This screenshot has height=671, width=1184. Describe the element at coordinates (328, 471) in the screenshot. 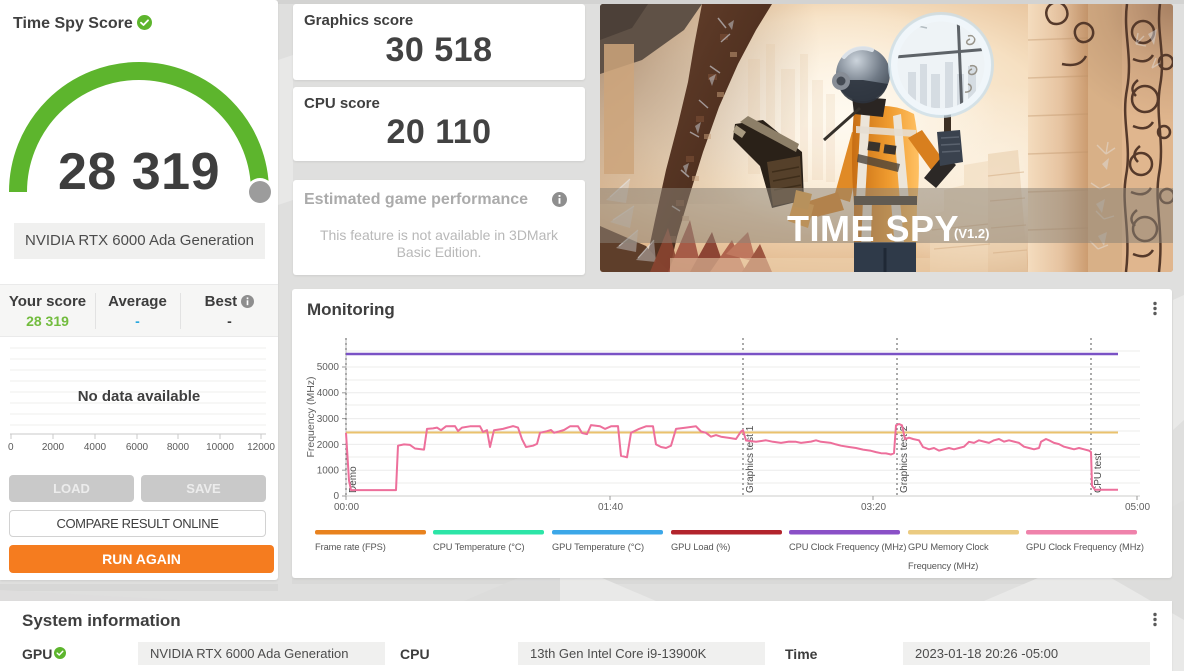

I see `svg-text: 1000` at that location.